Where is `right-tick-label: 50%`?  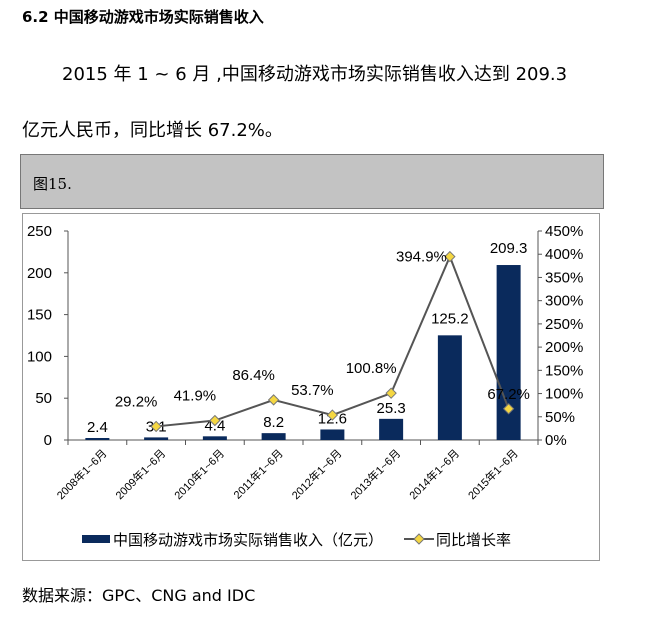 right-tick-label: 50% is located at coordinates (560, 417).